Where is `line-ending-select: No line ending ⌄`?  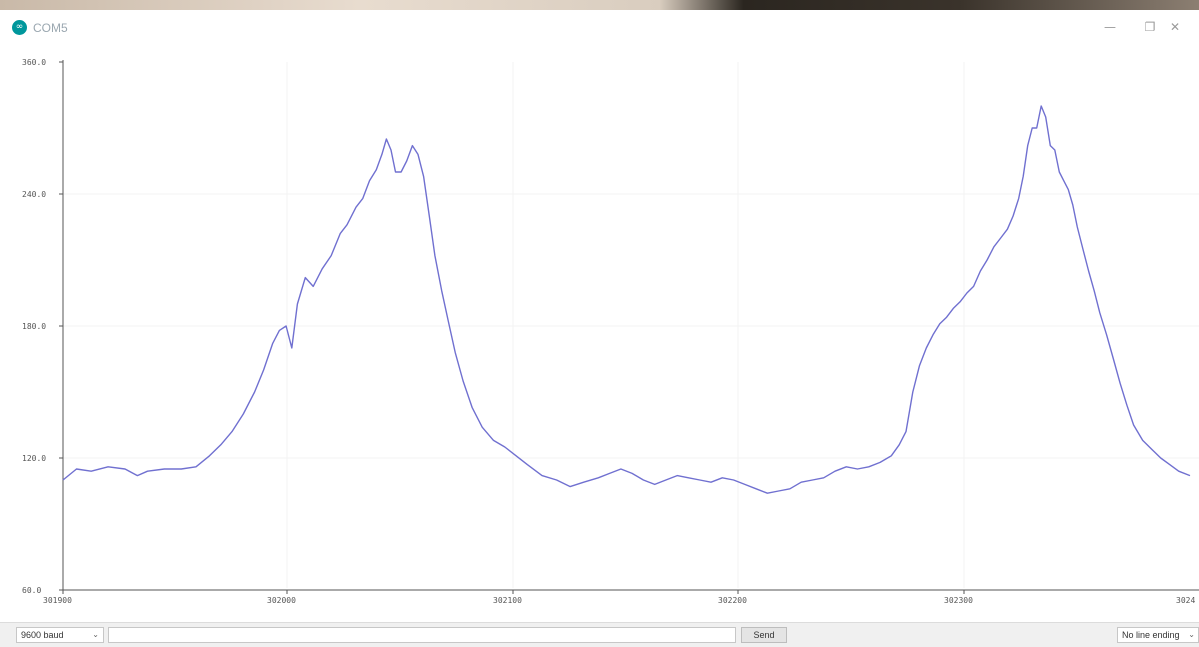
line-ending-select: No line ending ⌄ is located at coordinates (1158, 635).